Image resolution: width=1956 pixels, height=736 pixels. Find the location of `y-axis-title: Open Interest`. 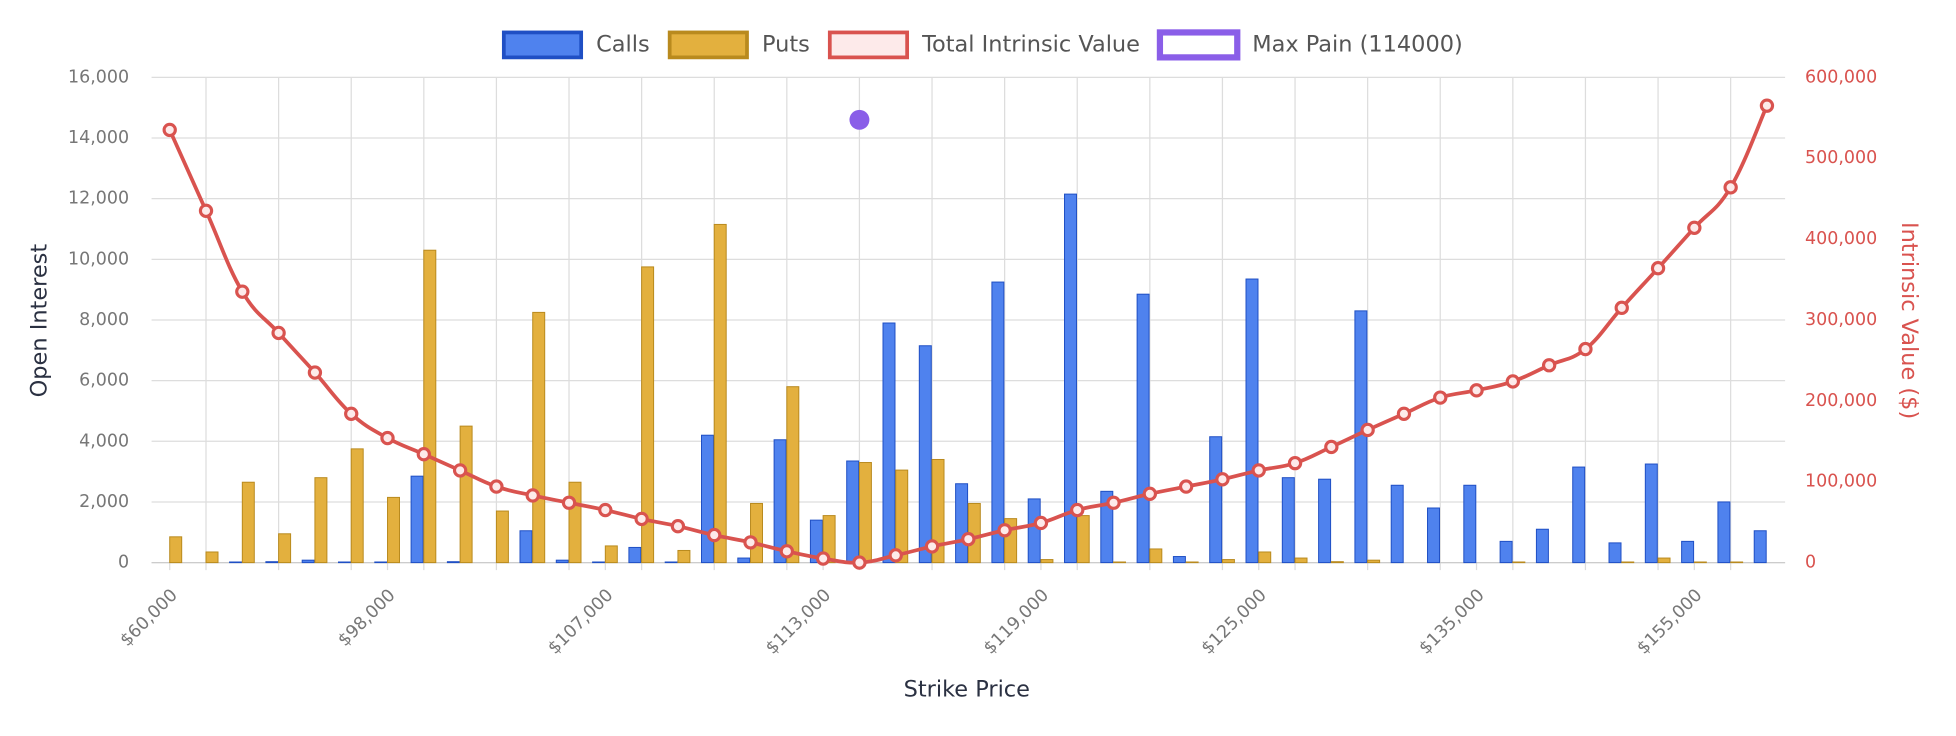

y-axis-title: Open Interest is located at coordinates (39, 321).